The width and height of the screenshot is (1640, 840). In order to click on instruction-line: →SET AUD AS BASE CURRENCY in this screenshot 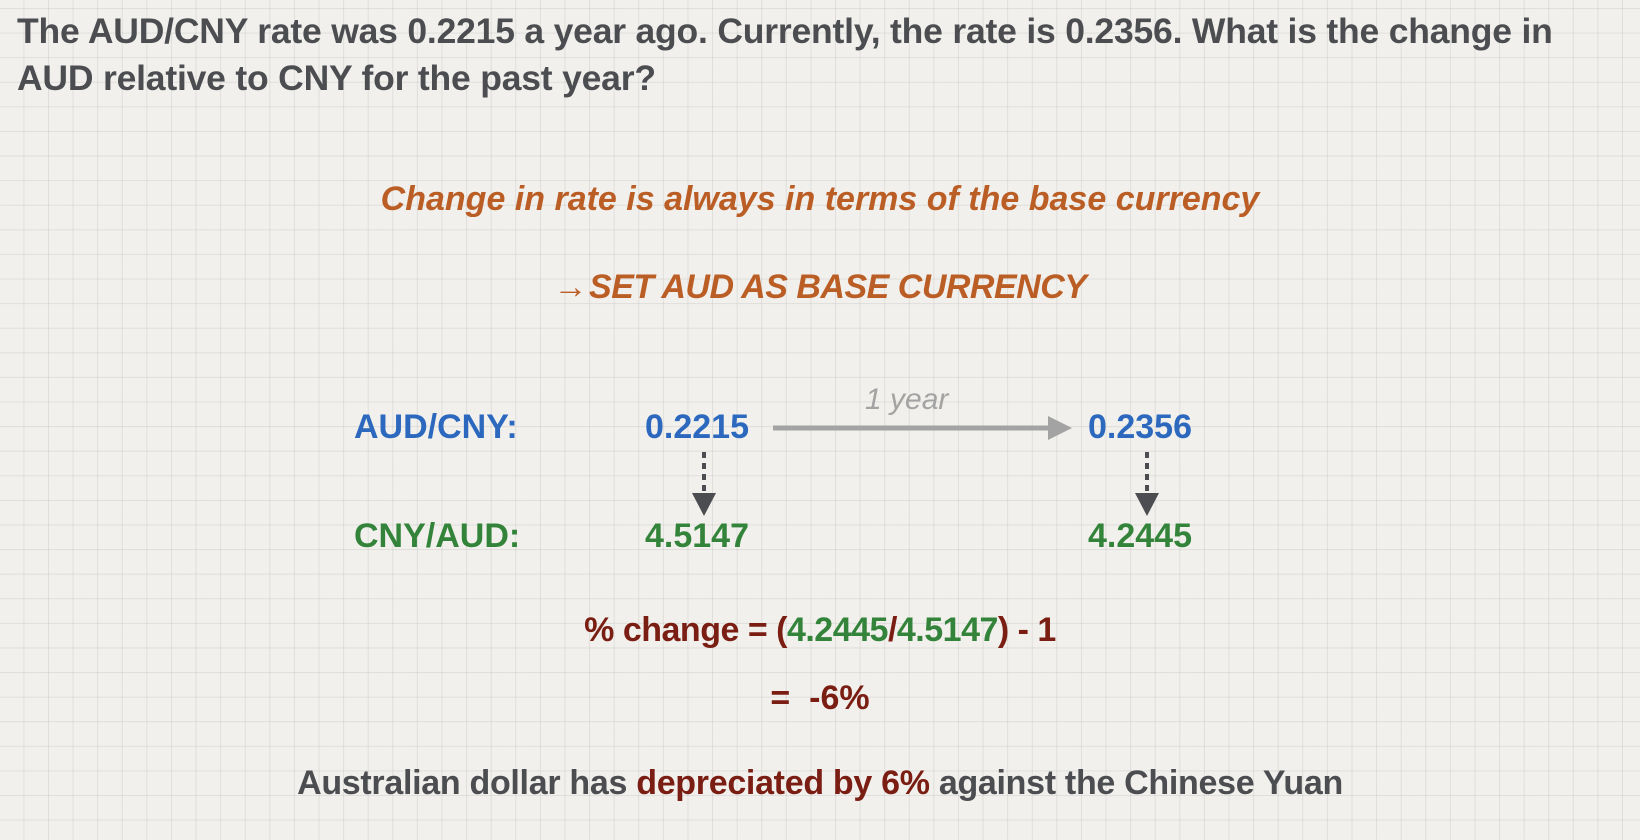, I will do `click(820, 287)`.